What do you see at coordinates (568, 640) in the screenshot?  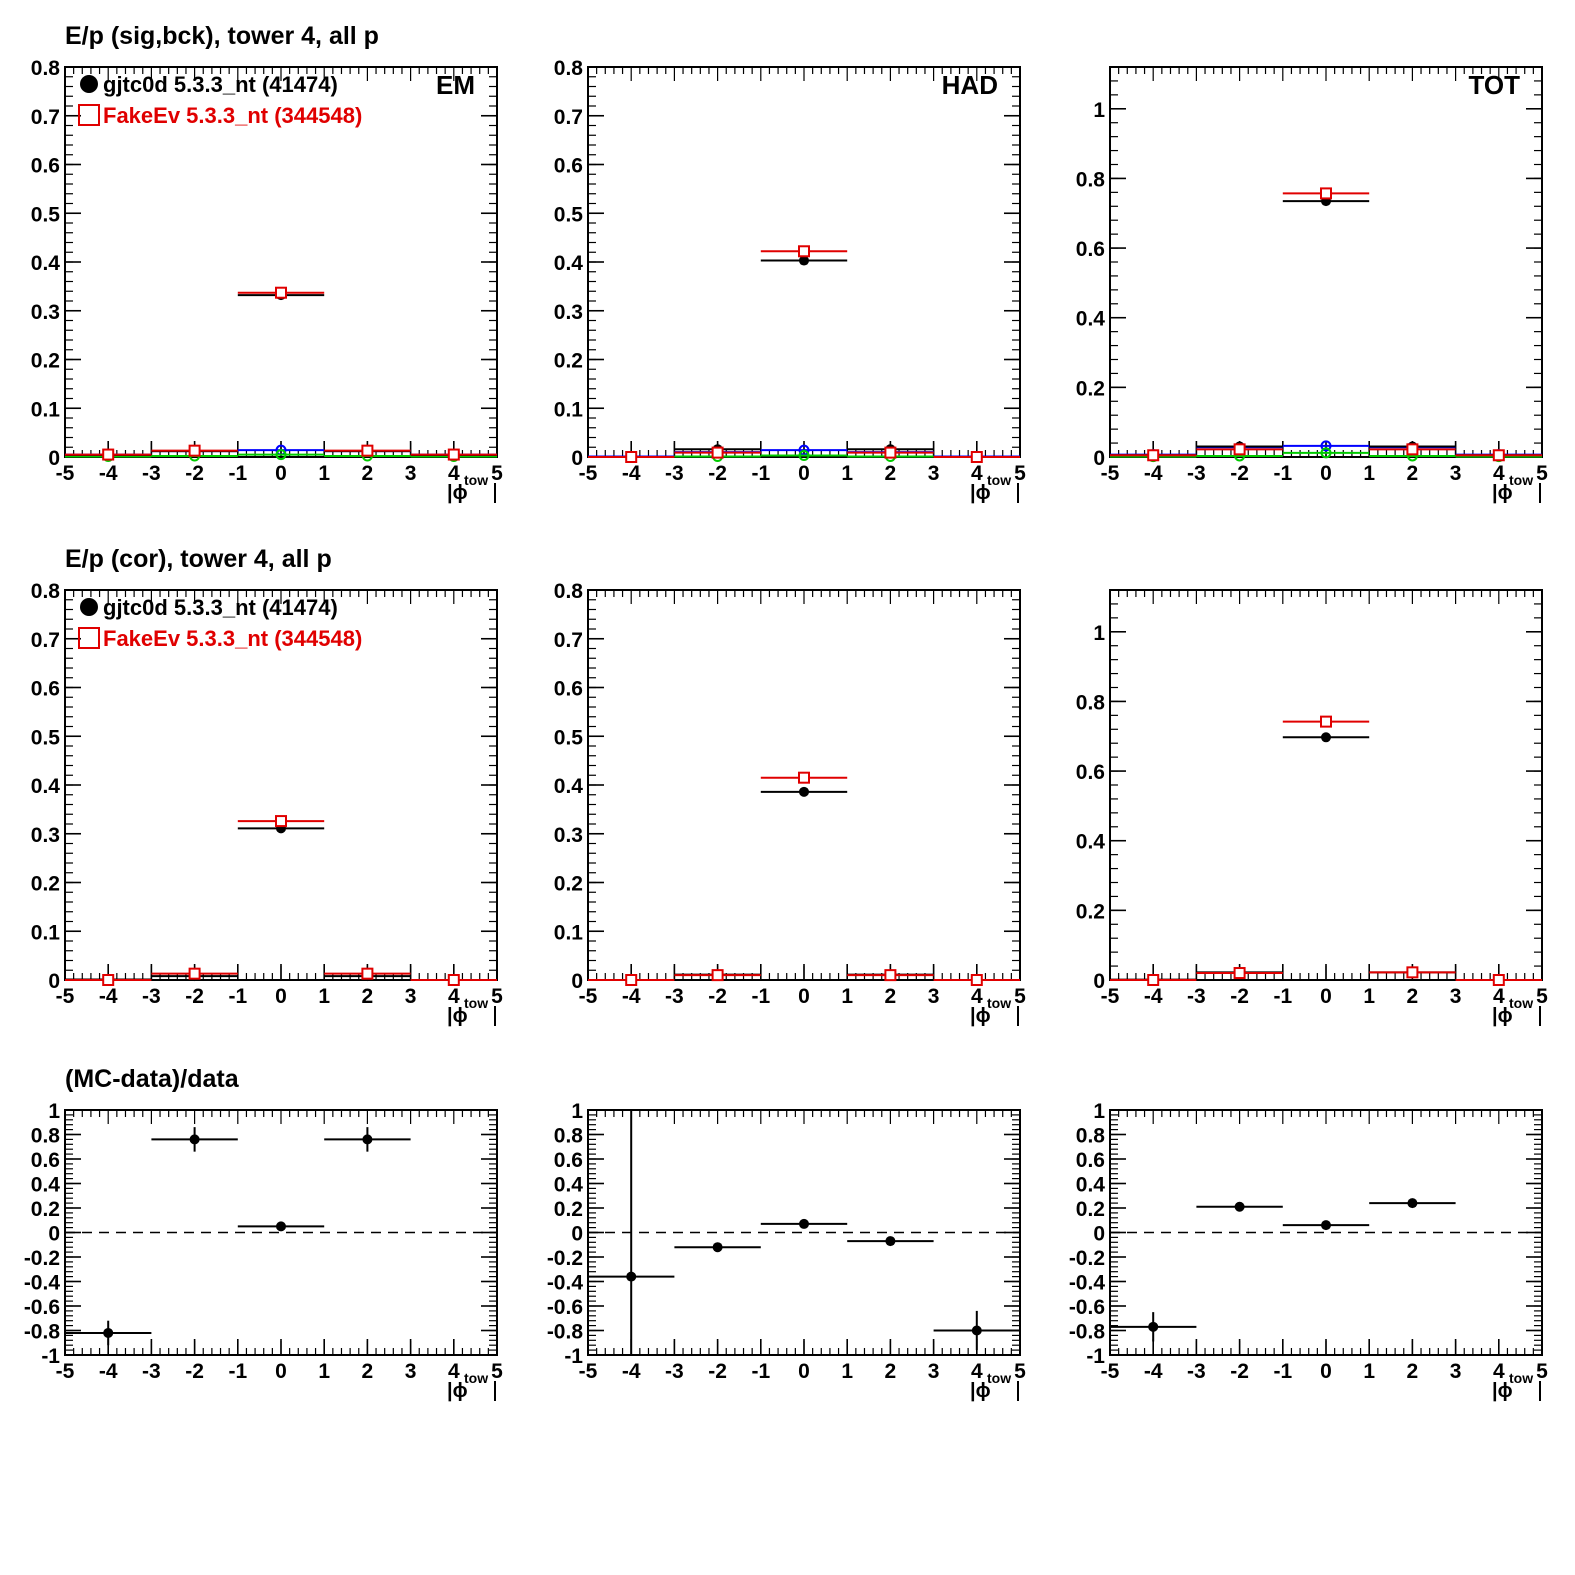 I see `y-tick-label: 0.7` at bounding box center [568, 640].